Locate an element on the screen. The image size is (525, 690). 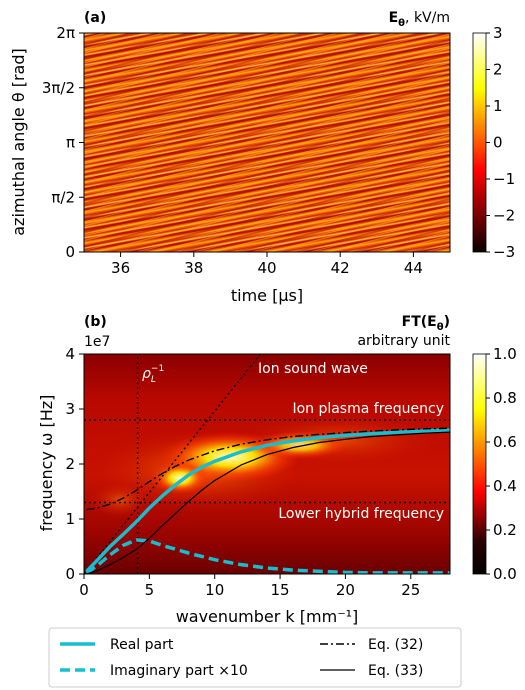
panel-a-ytick-label: π/2 is located at coordinates (63, 197).